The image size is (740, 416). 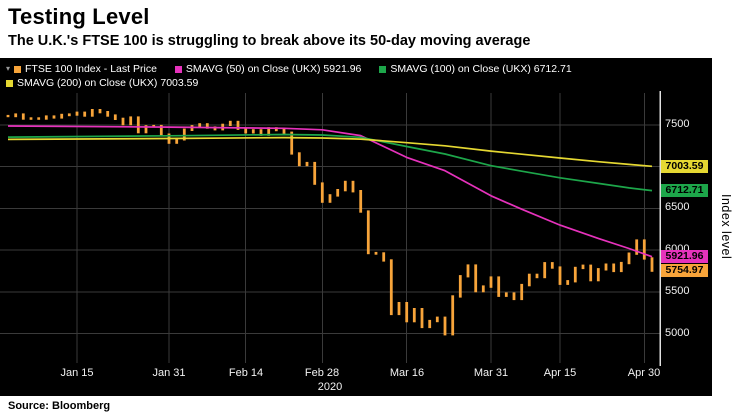 I want to click on y-axis-tick-label: 5000, so click(x=677, y=332).